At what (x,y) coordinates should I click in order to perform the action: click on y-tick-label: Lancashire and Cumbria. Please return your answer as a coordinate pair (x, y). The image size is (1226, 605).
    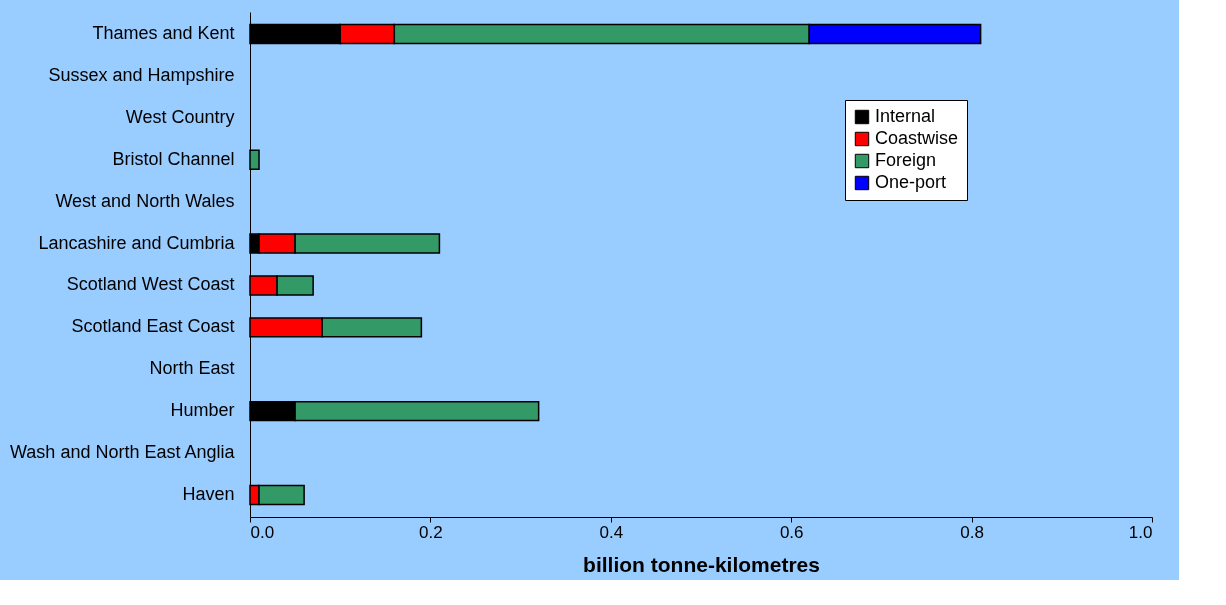
    Looking at the image, I should click on (137, 242).